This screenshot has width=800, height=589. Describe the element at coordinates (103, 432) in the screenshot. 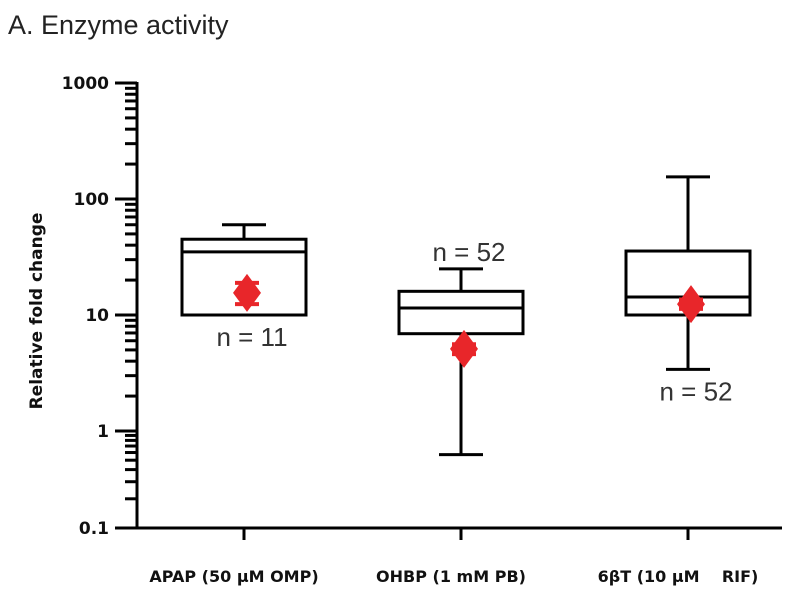

I see `y-tick-label: 1` at that location.